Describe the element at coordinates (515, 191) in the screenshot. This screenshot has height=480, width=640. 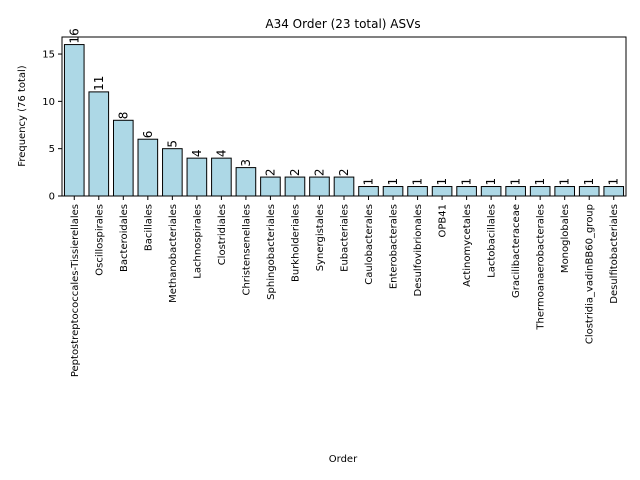
I see `bar-Gracilibacteraceae` at that location.